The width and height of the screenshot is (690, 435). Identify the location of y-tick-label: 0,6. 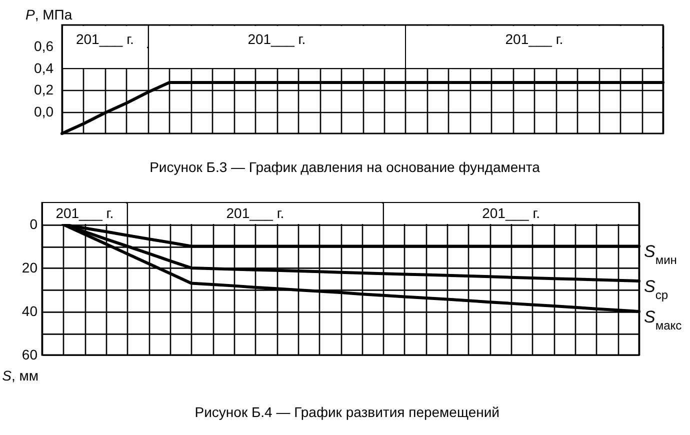
(44, 46).